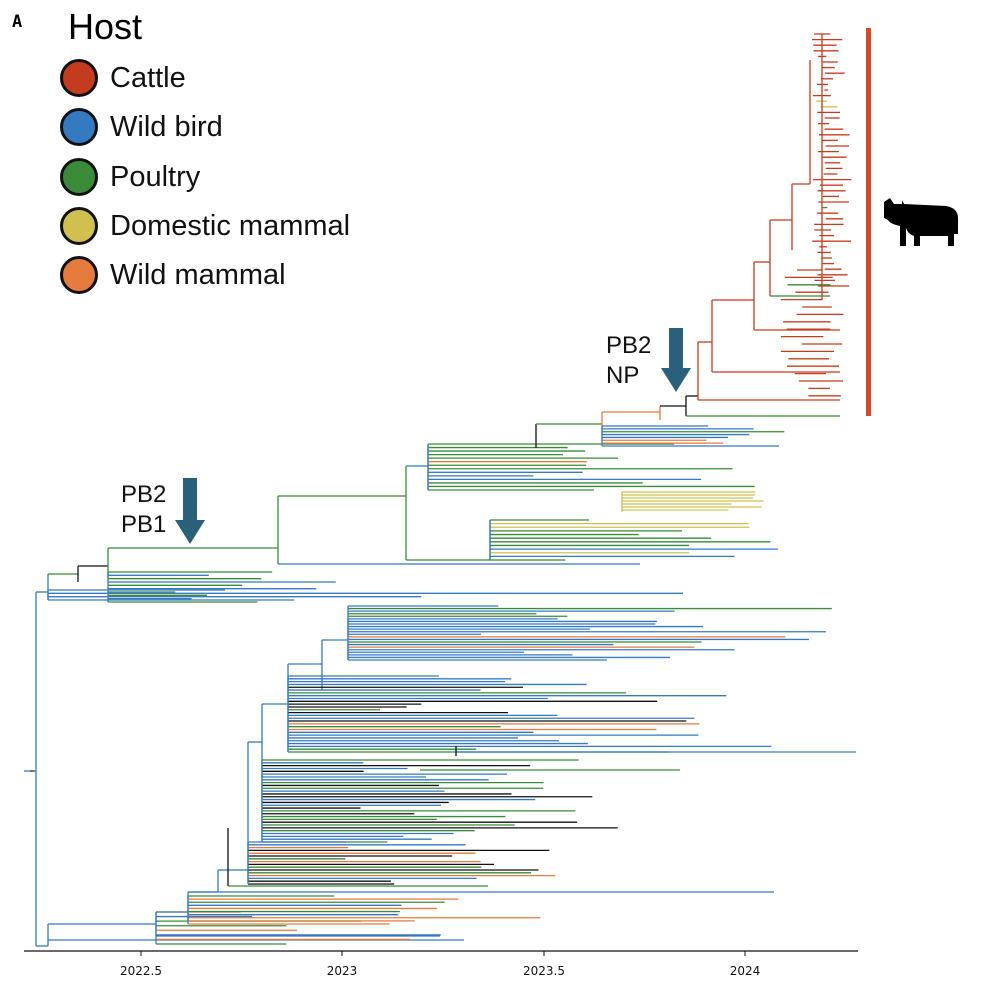 This screenshot has width=988, height=993. I want to click on panel-label: A, so click(17, 22).